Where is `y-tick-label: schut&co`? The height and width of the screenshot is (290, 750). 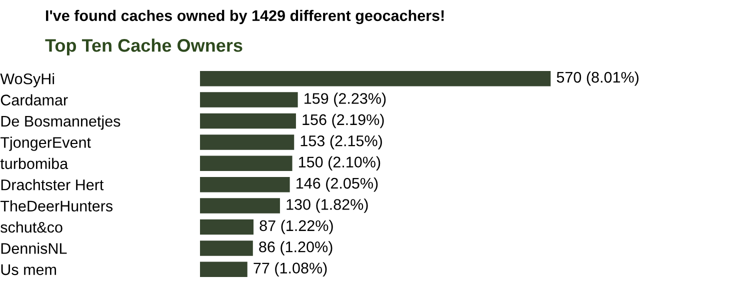
y-tick-label: schut&co is located at coordinates (31, 227).